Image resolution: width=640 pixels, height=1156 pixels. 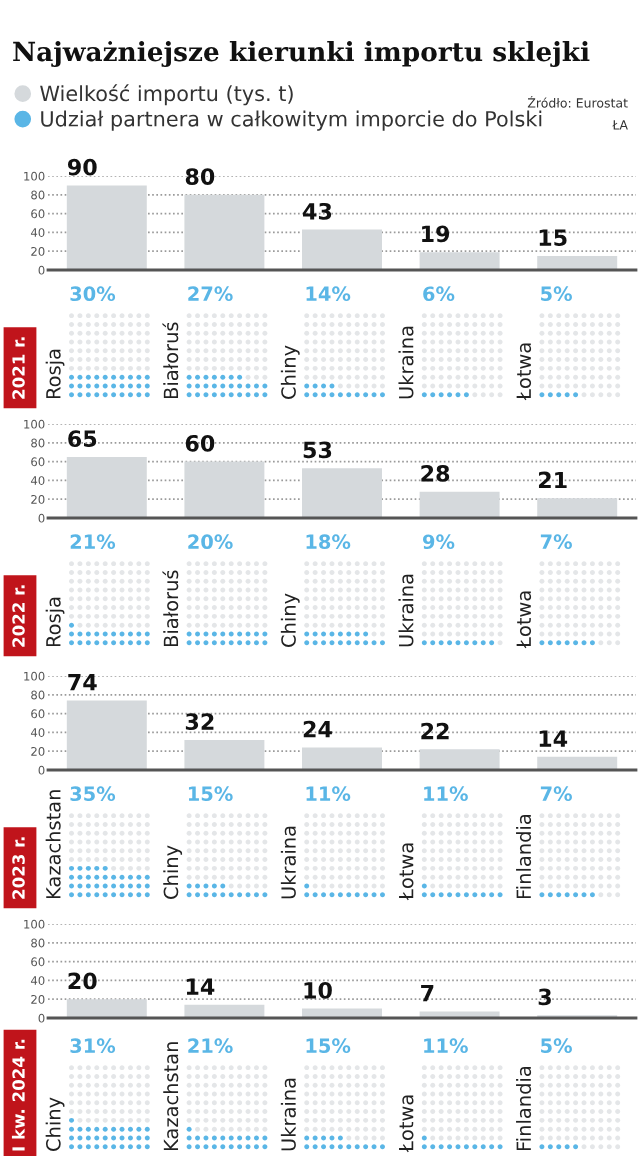 What do you see at coordinates (199, 722) in the screenshot?
I see `data-label: 32` at bounding box center [199, 722].